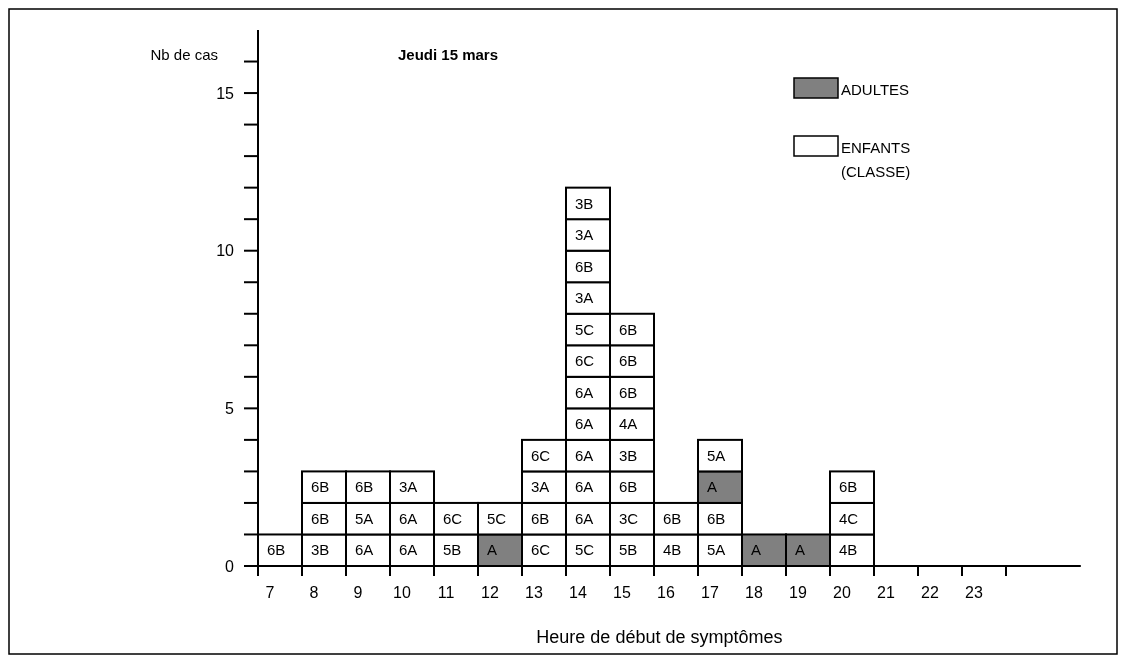 This screenshot has width=1126, height=663. I want to click on x-tick-label: 14, so click(578, 592).